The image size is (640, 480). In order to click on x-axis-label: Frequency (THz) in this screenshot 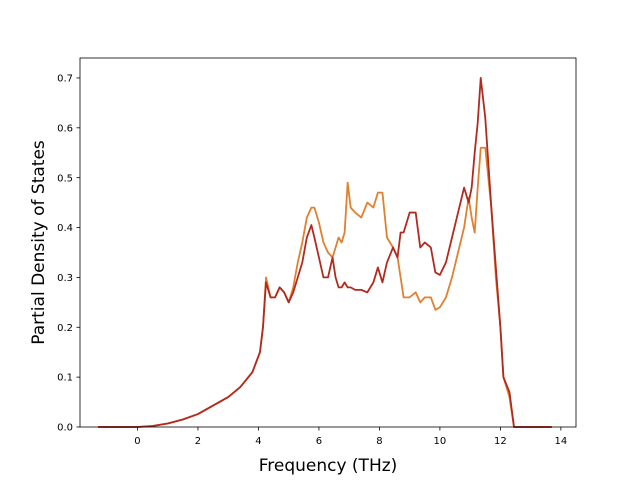, I will do `click(328, 466)`.